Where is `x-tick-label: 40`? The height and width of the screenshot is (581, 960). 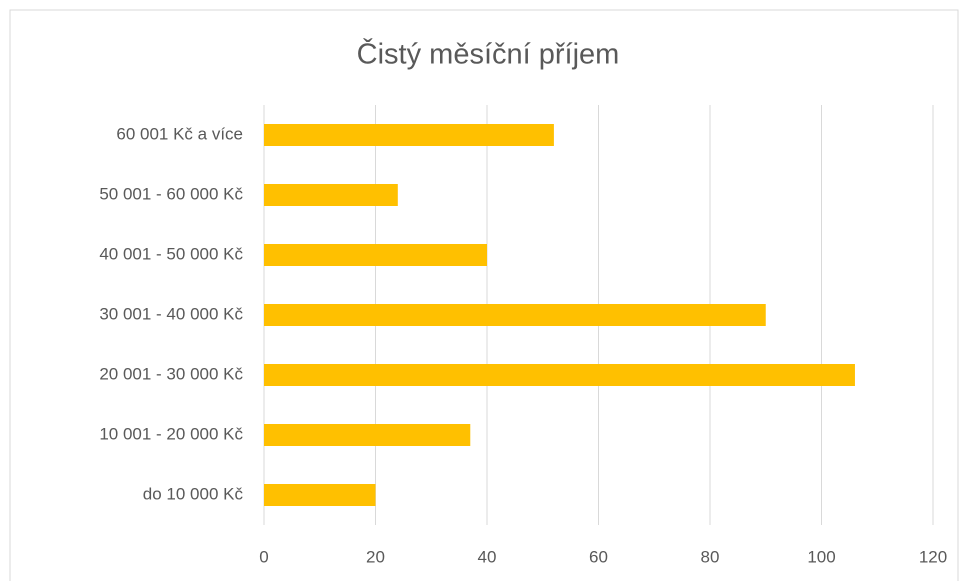
x-tick-label: 40 is located at coordinates (487, 556).